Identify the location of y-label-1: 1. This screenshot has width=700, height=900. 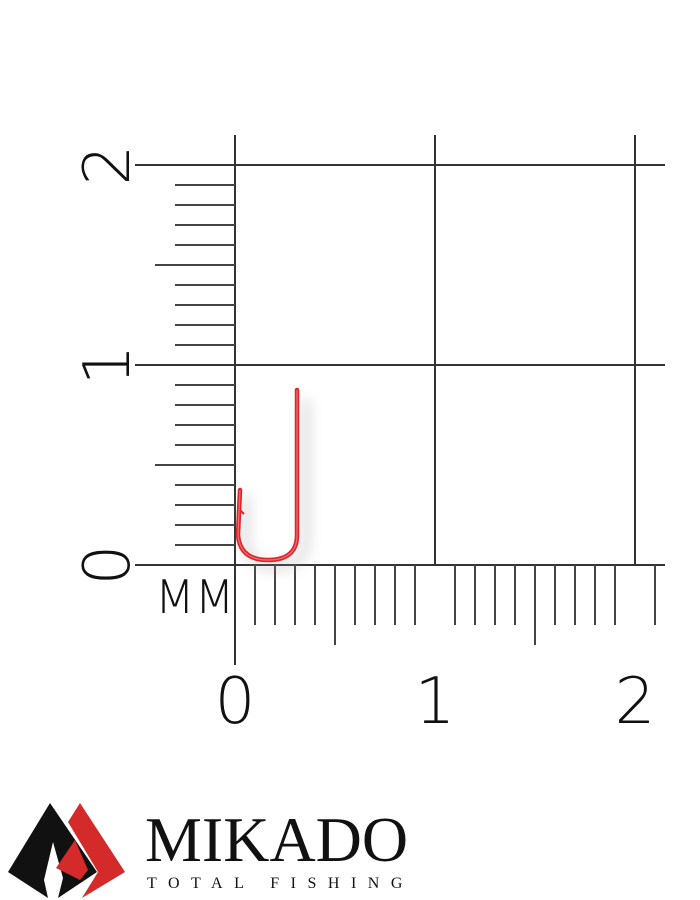
(108, 365).